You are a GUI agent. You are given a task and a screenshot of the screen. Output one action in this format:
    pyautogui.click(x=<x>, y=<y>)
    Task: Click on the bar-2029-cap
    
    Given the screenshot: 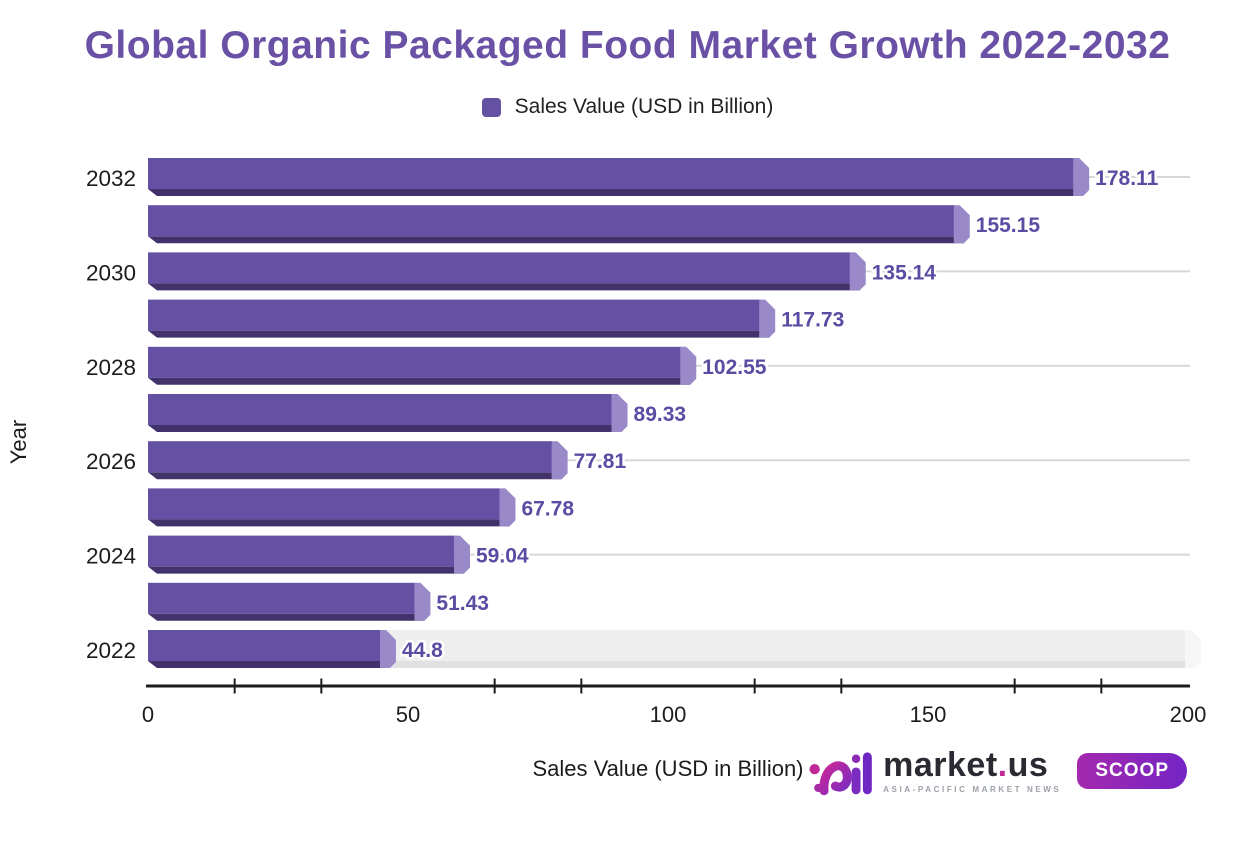 What is the action you would take?
    pyautogui.click(x=767, y=318)
    